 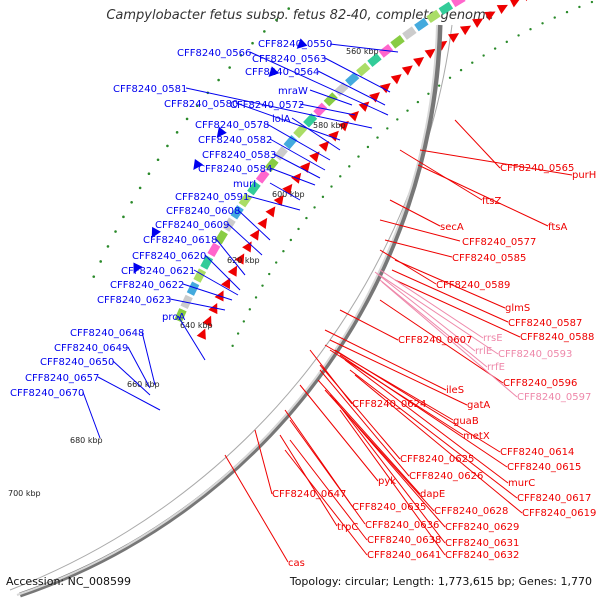 I want to click on gene-label: CFF8240_0609, so click(x=192, y=225).